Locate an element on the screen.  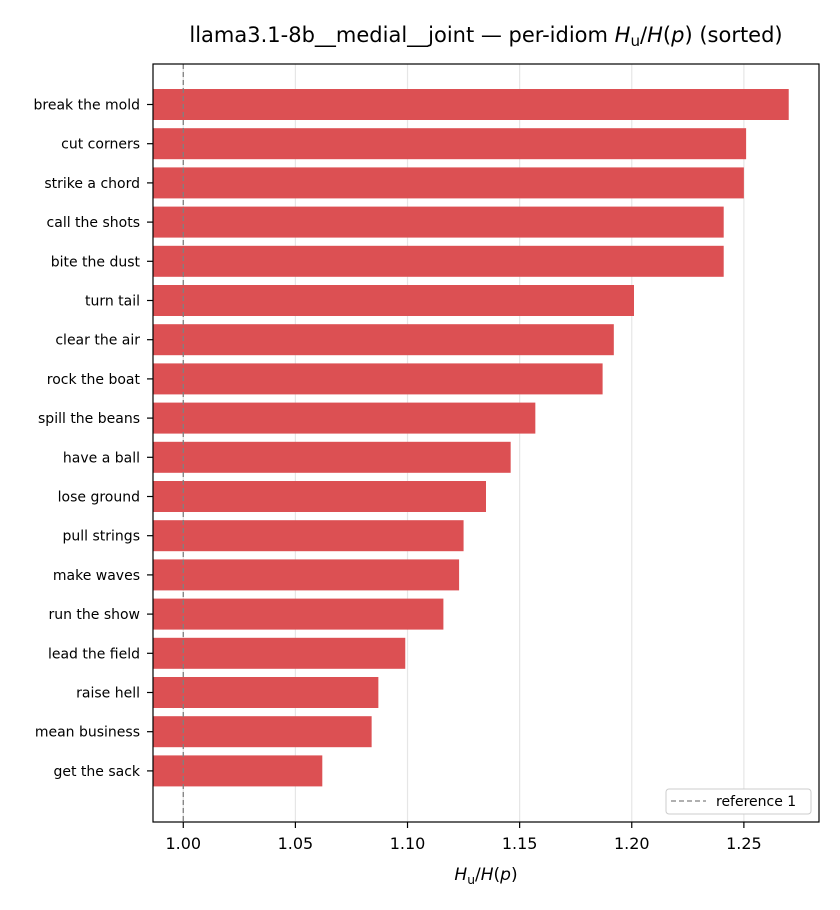
y-tick-label: rock the boat is located at coordinates (94, 380).